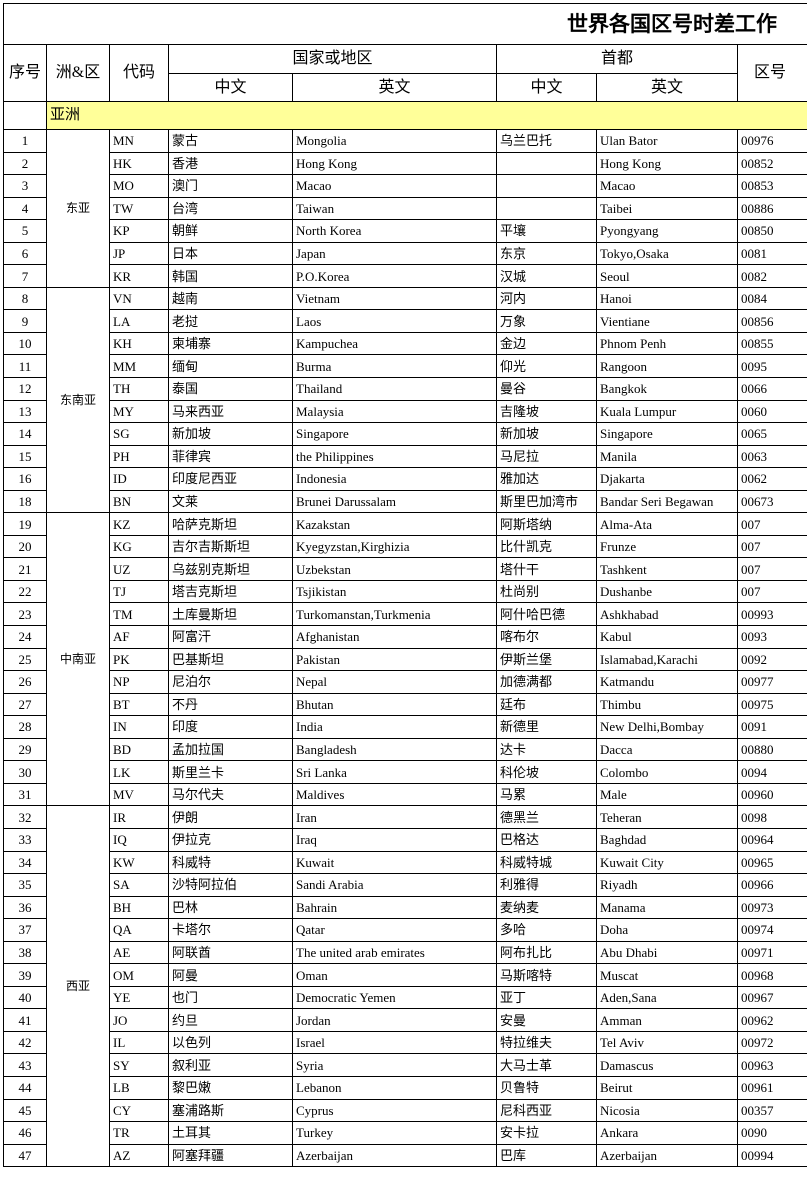  What do you see at coordinates (667, 975) in the screenshot?
I see `capital-en: Muscat` at bounding box center [667, 975].